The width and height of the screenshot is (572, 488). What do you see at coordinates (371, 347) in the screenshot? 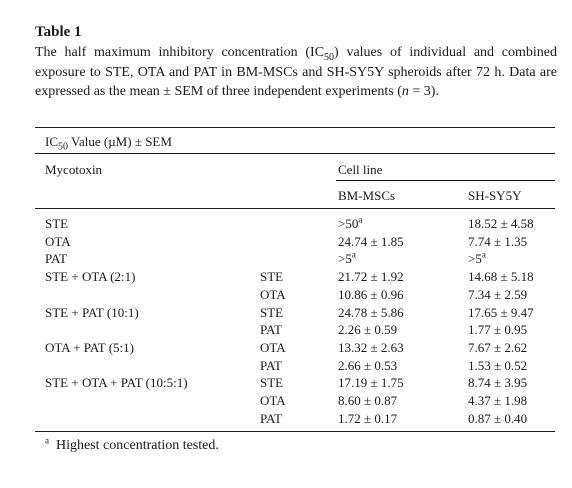
I see `bm-mscs-value: 13.32 ± 2.63` at bounding box center [371, 347].